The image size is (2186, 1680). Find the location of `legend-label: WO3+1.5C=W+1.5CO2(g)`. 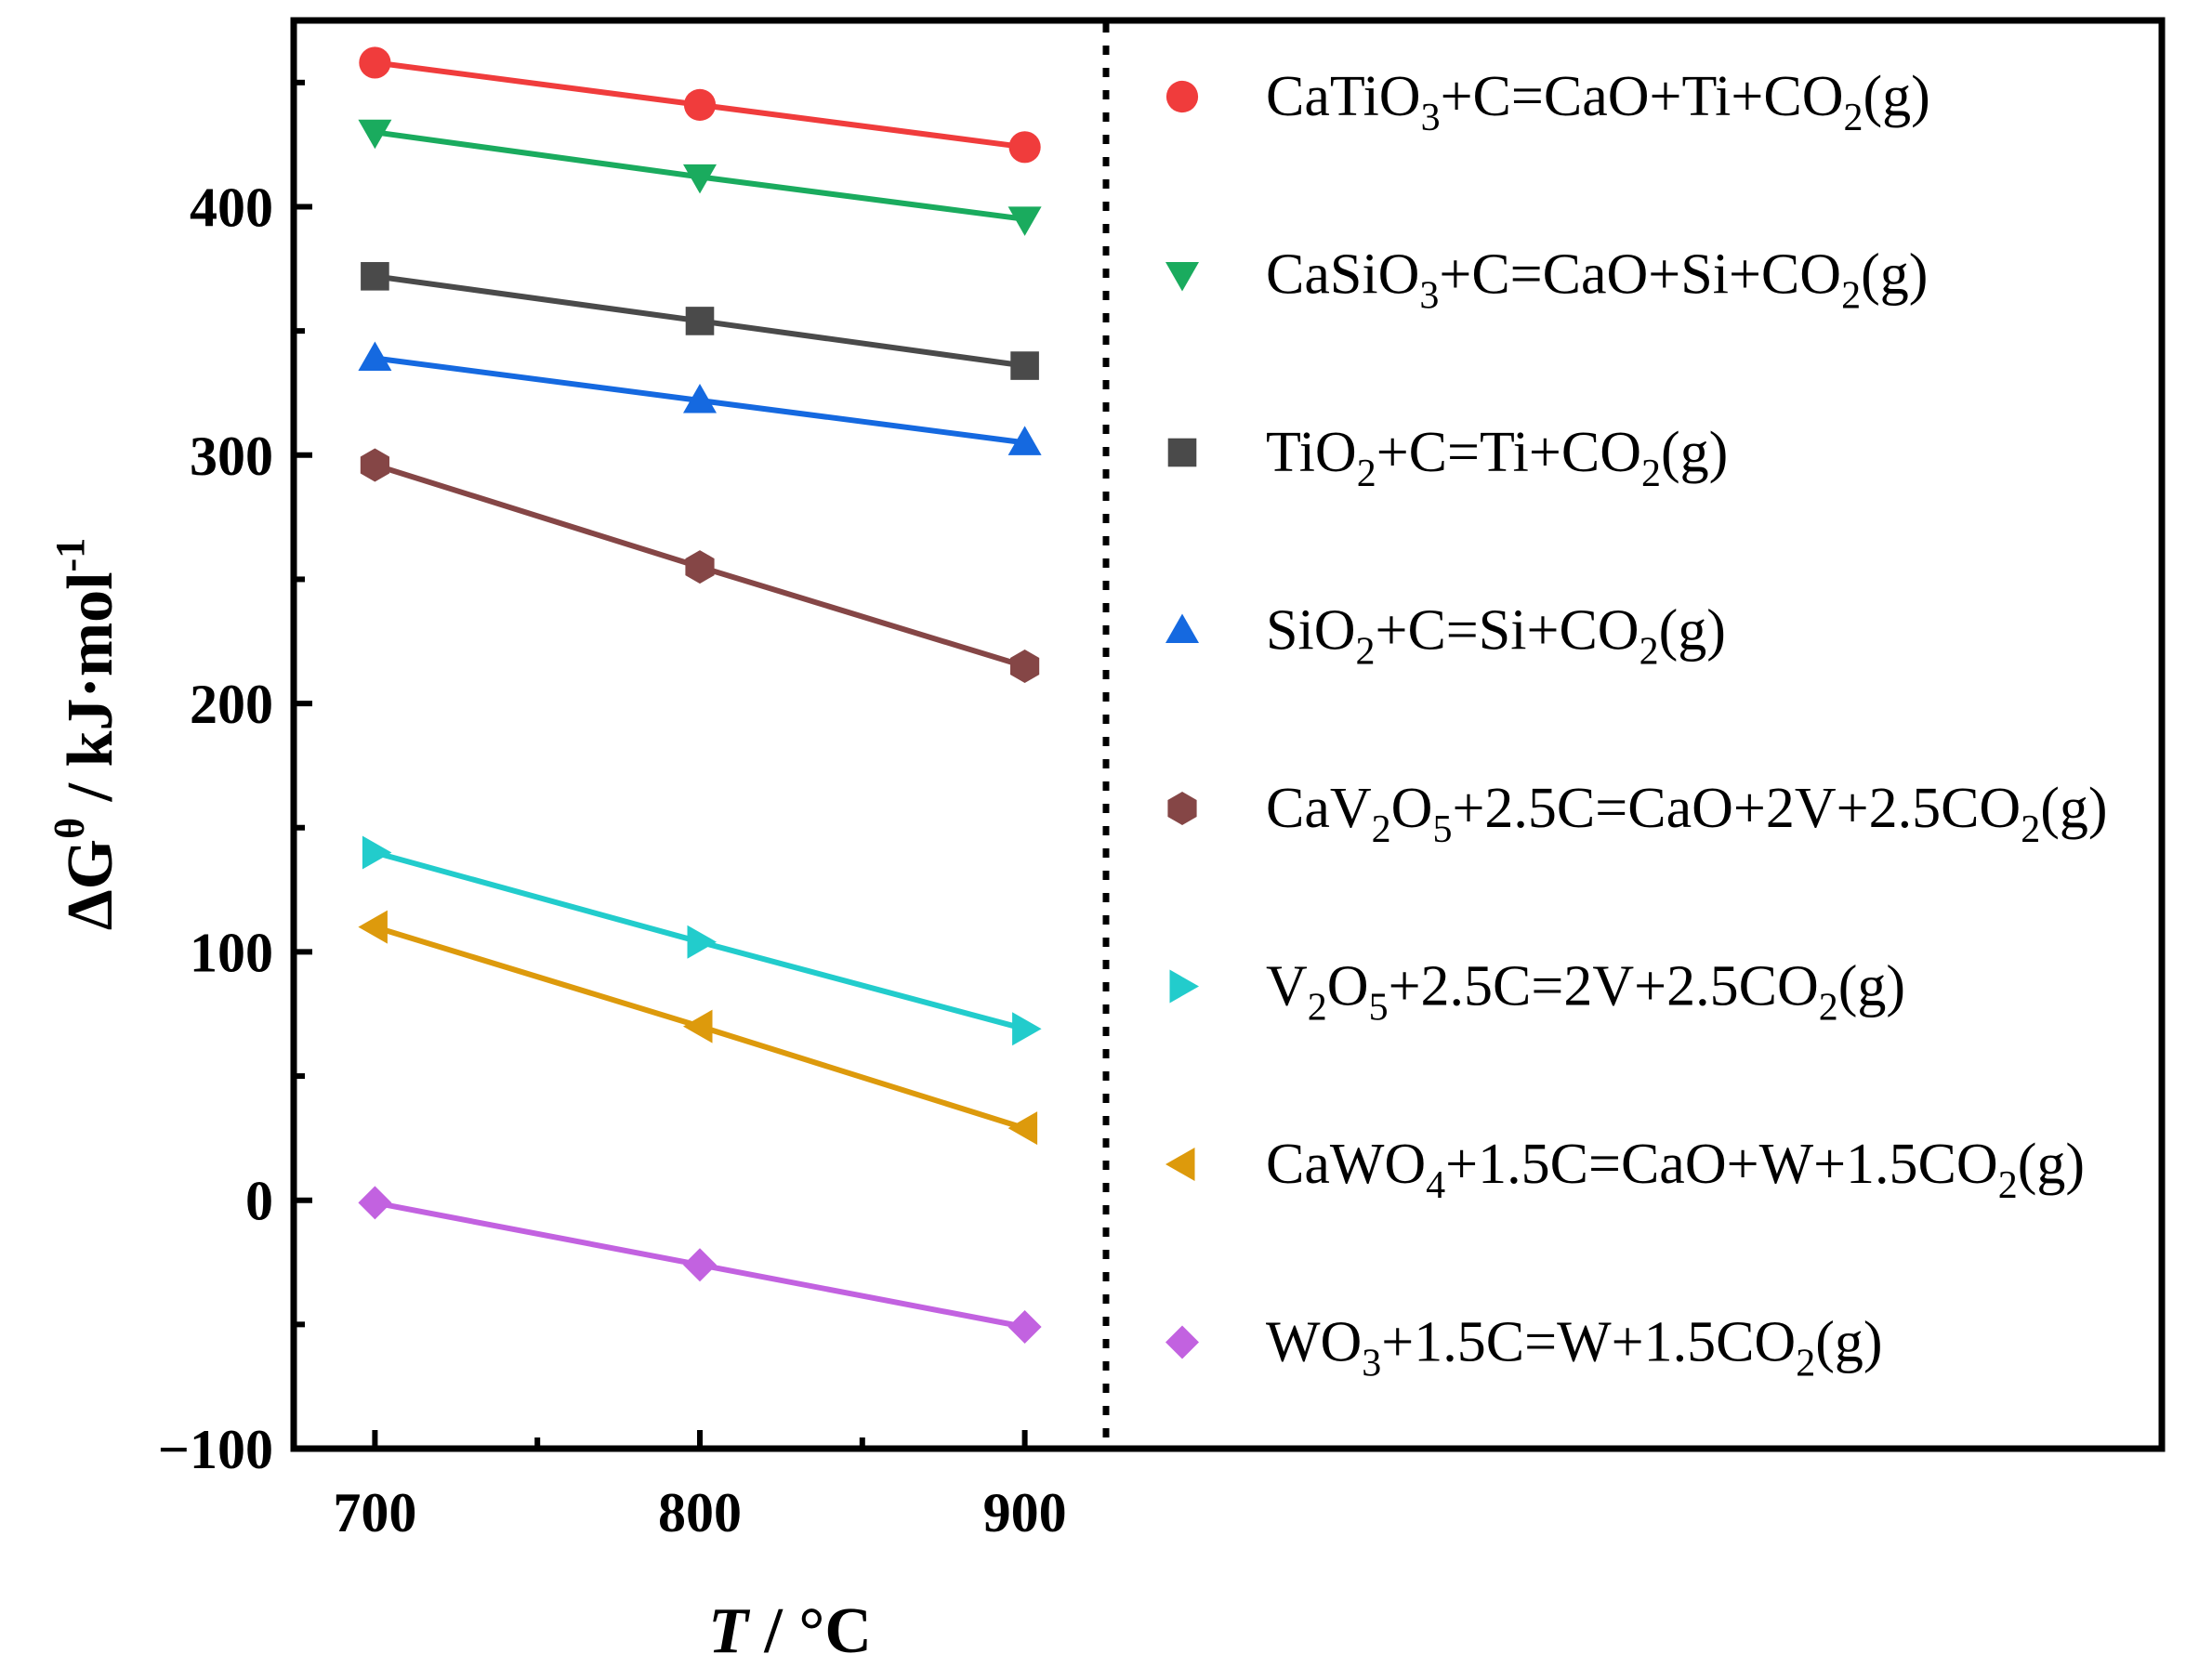

legend-label: WO3+1.5C=W+1.5CO2(g) is located at coordinates (1574, 1348).